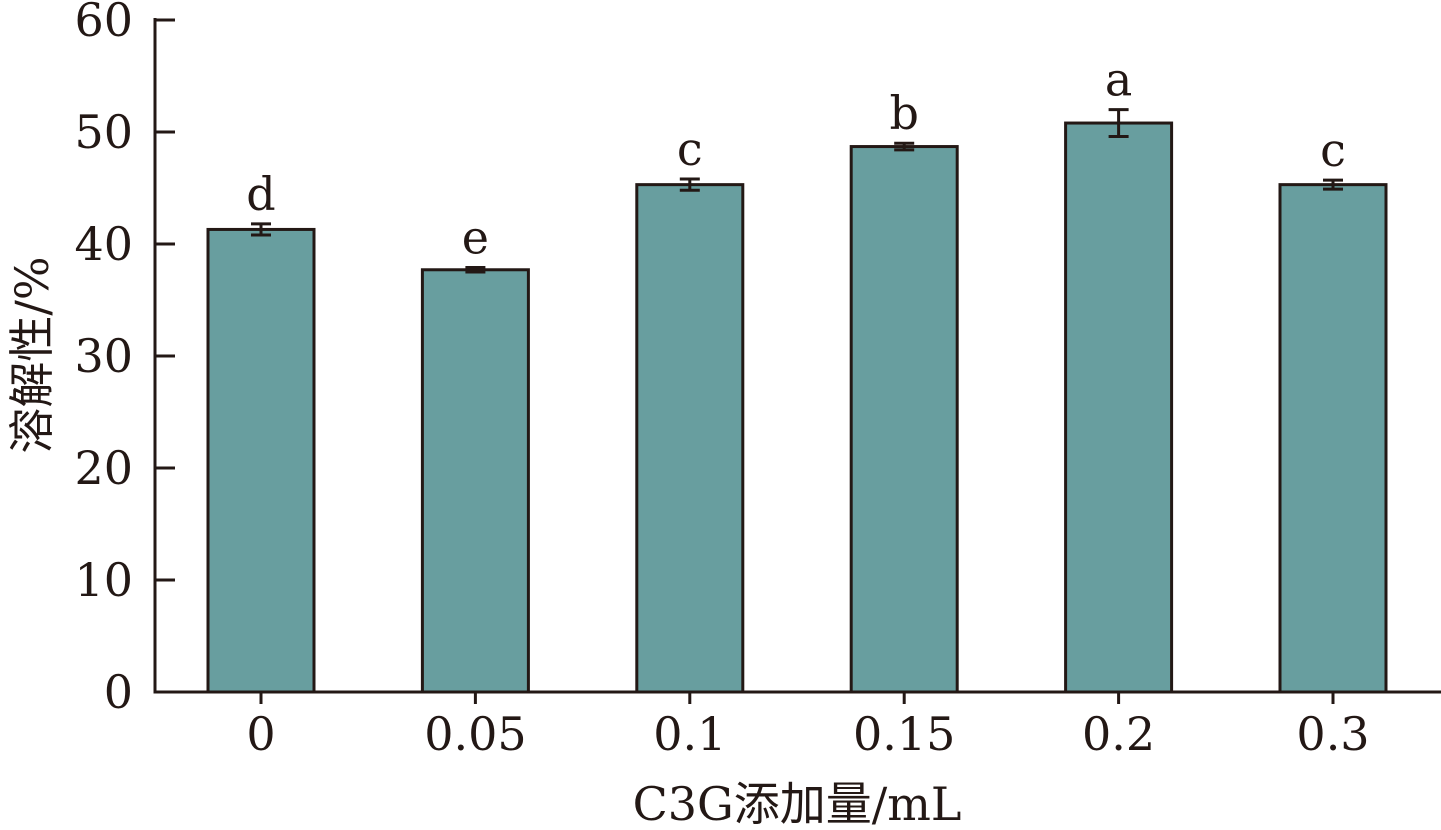 Image resolution: width=1441 pixels, height=830 pixels. What do you see at coordinates (260, 734) in the screenshot?
I see `x-tick-label: 0` at bounding box center [260, 734].